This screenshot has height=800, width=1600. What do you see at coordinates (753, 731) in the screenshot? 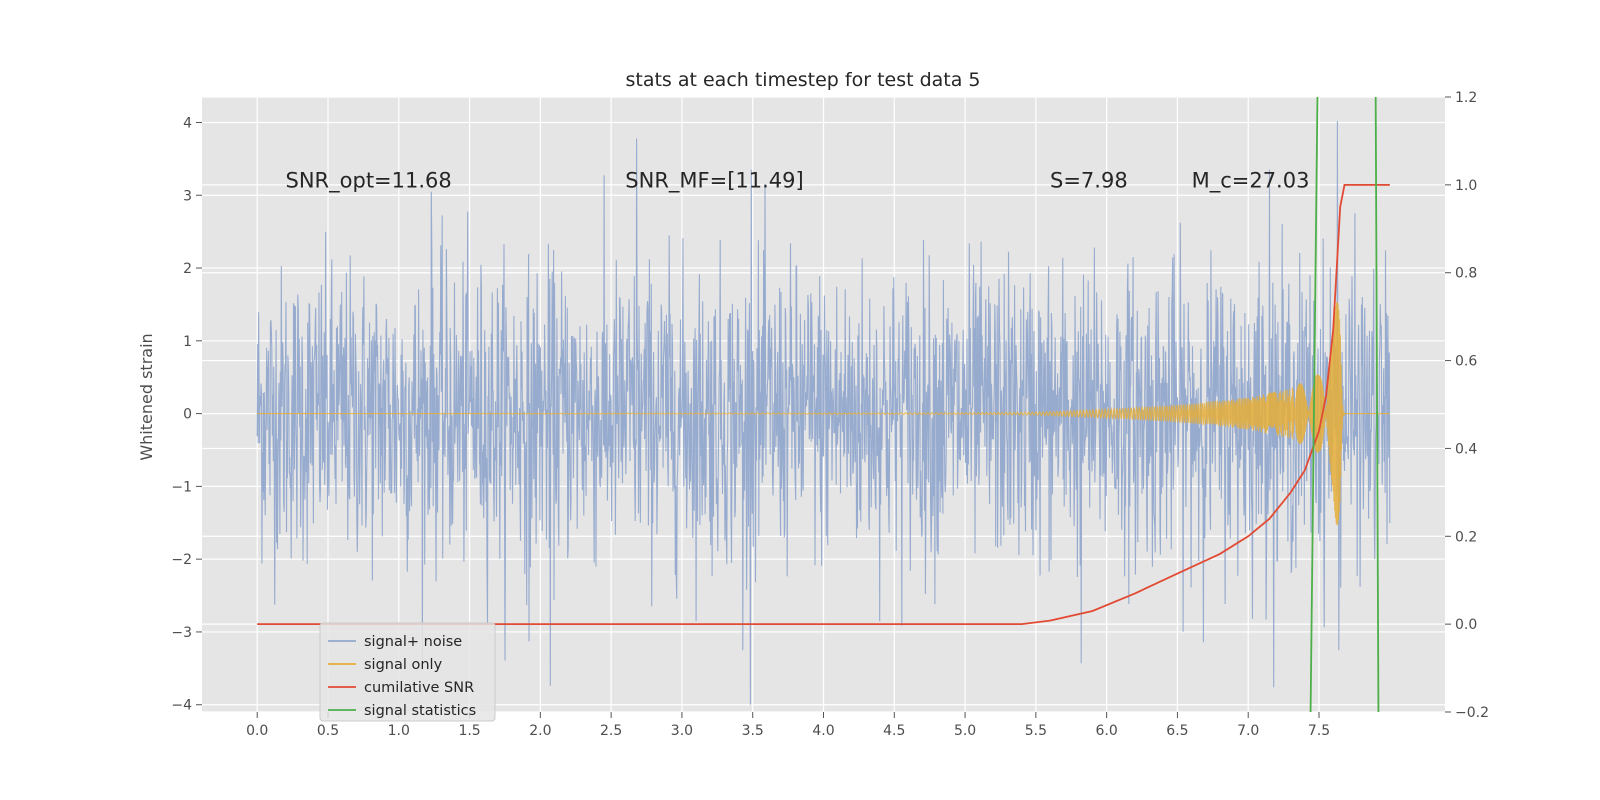
I see `x-tick-label: 3.5` at bounding box center [753, 731].